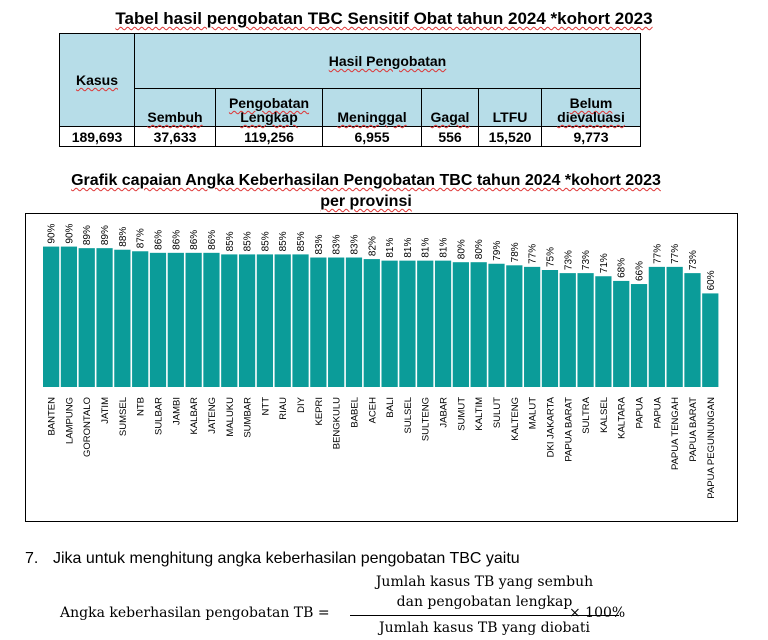 The image size is (768, 640). Describe the element at coordinates (319, 411) in the screenshot. I see `category-label: KEPRI` at that location.